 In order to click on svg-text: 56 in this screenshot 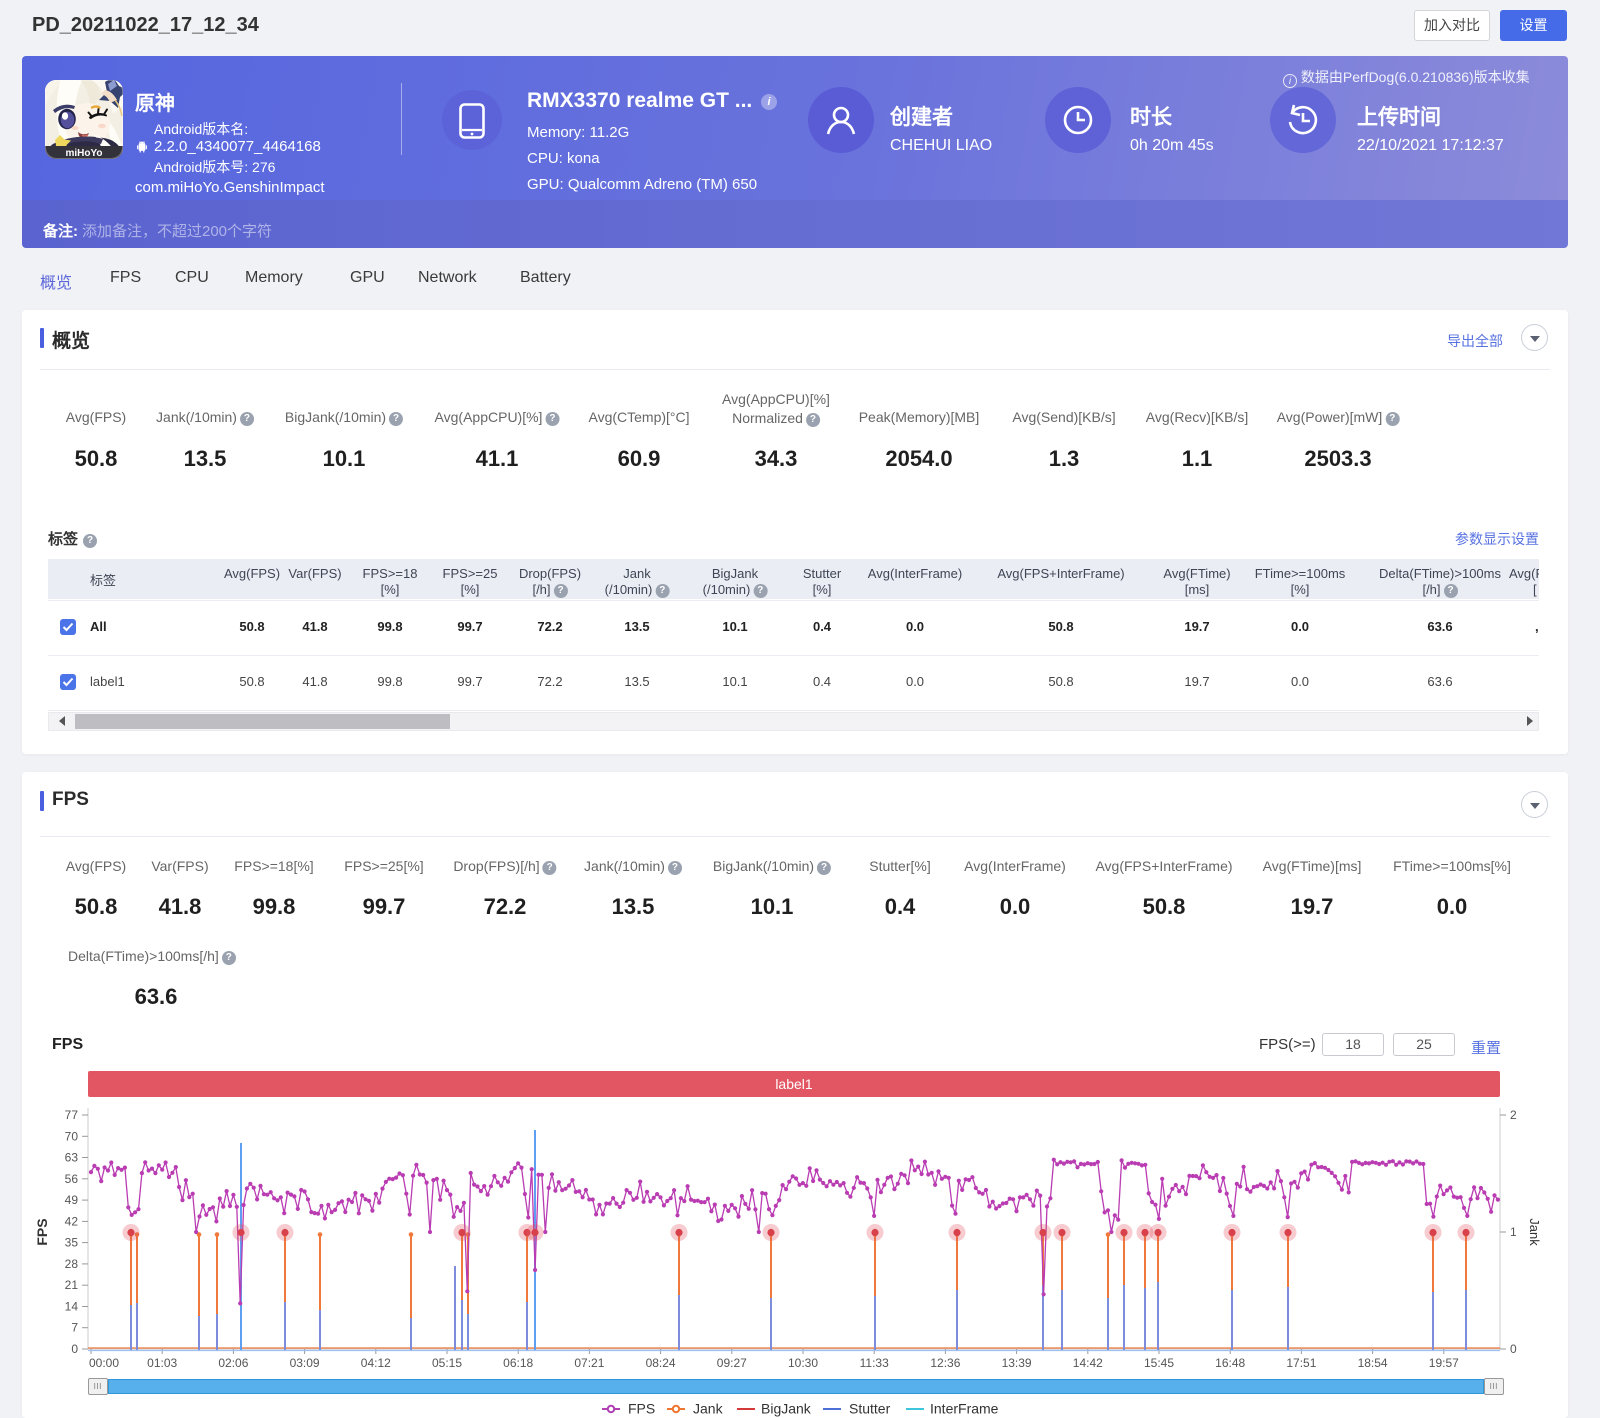, I will do `click(72, 1179)`.